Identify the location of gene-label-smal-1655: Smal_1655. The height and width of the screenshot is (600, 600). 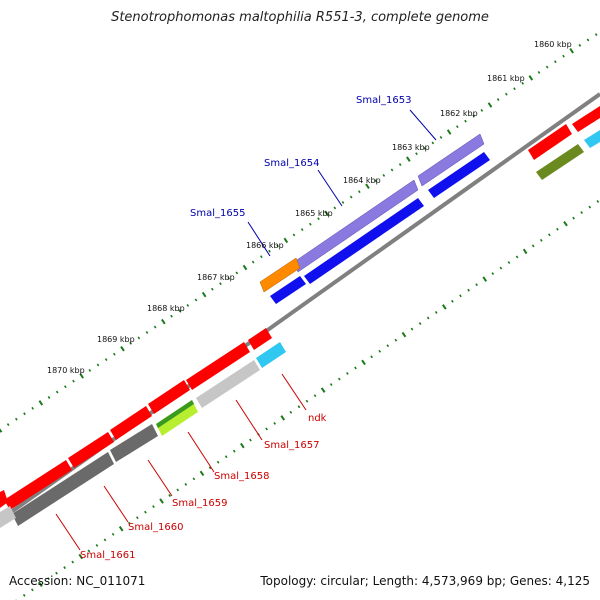
(217, 213).